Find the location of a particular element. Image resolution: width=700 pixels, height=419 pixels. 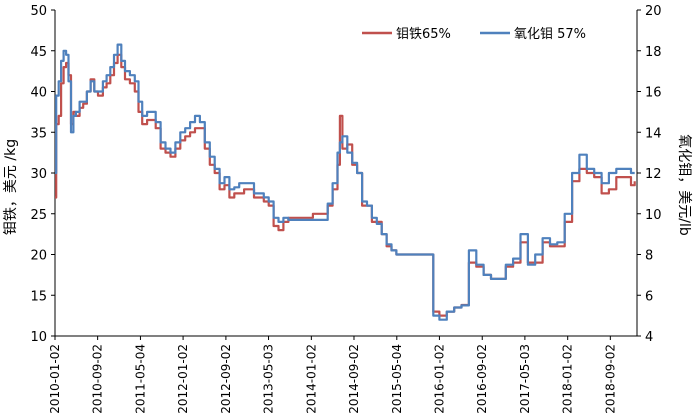

left-y-tick-label: 20 is located at coordinates (38, 256).